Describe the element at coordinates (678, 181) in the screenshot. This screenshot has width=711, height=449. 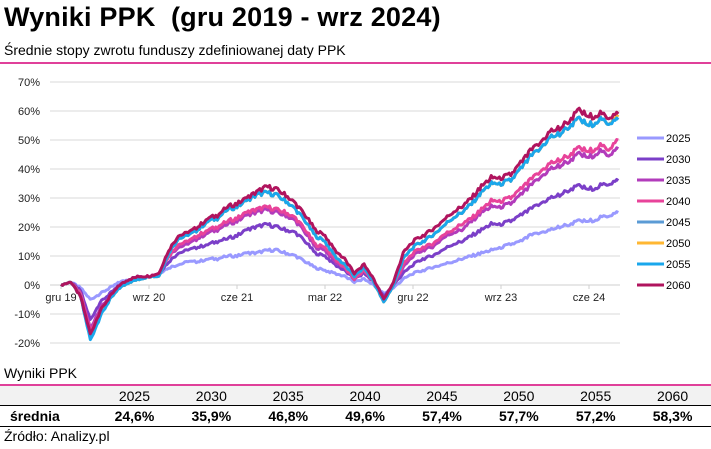
I see `legend-label-2035: 2035` at that location.